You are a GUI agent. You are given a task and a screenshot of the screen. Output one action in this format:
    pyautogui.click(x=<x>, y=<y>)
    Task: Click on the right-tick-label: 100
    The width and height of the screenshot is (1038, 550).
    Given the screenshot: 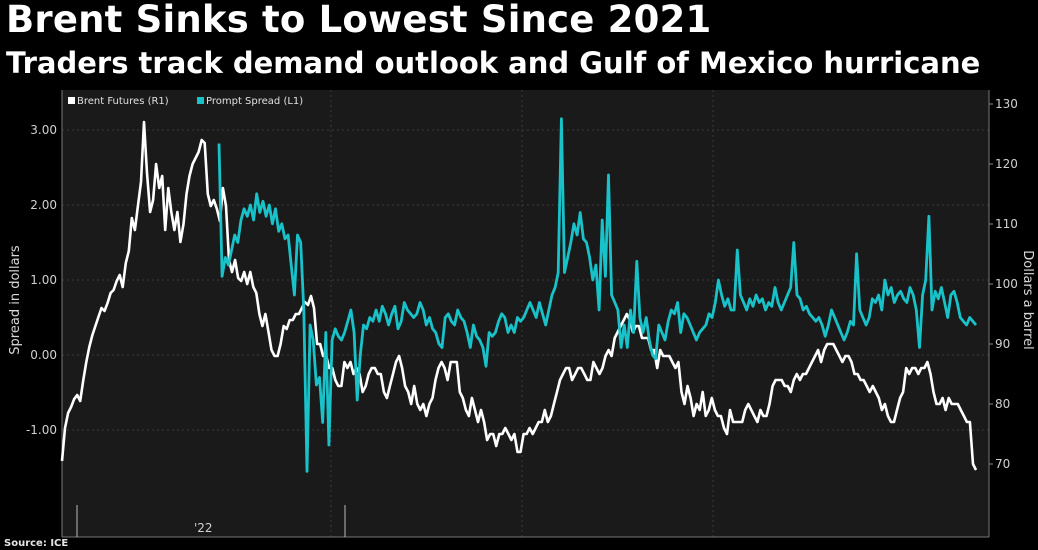 What is the action you would take?
    pyautogui.click(x=1006, y=284)
    